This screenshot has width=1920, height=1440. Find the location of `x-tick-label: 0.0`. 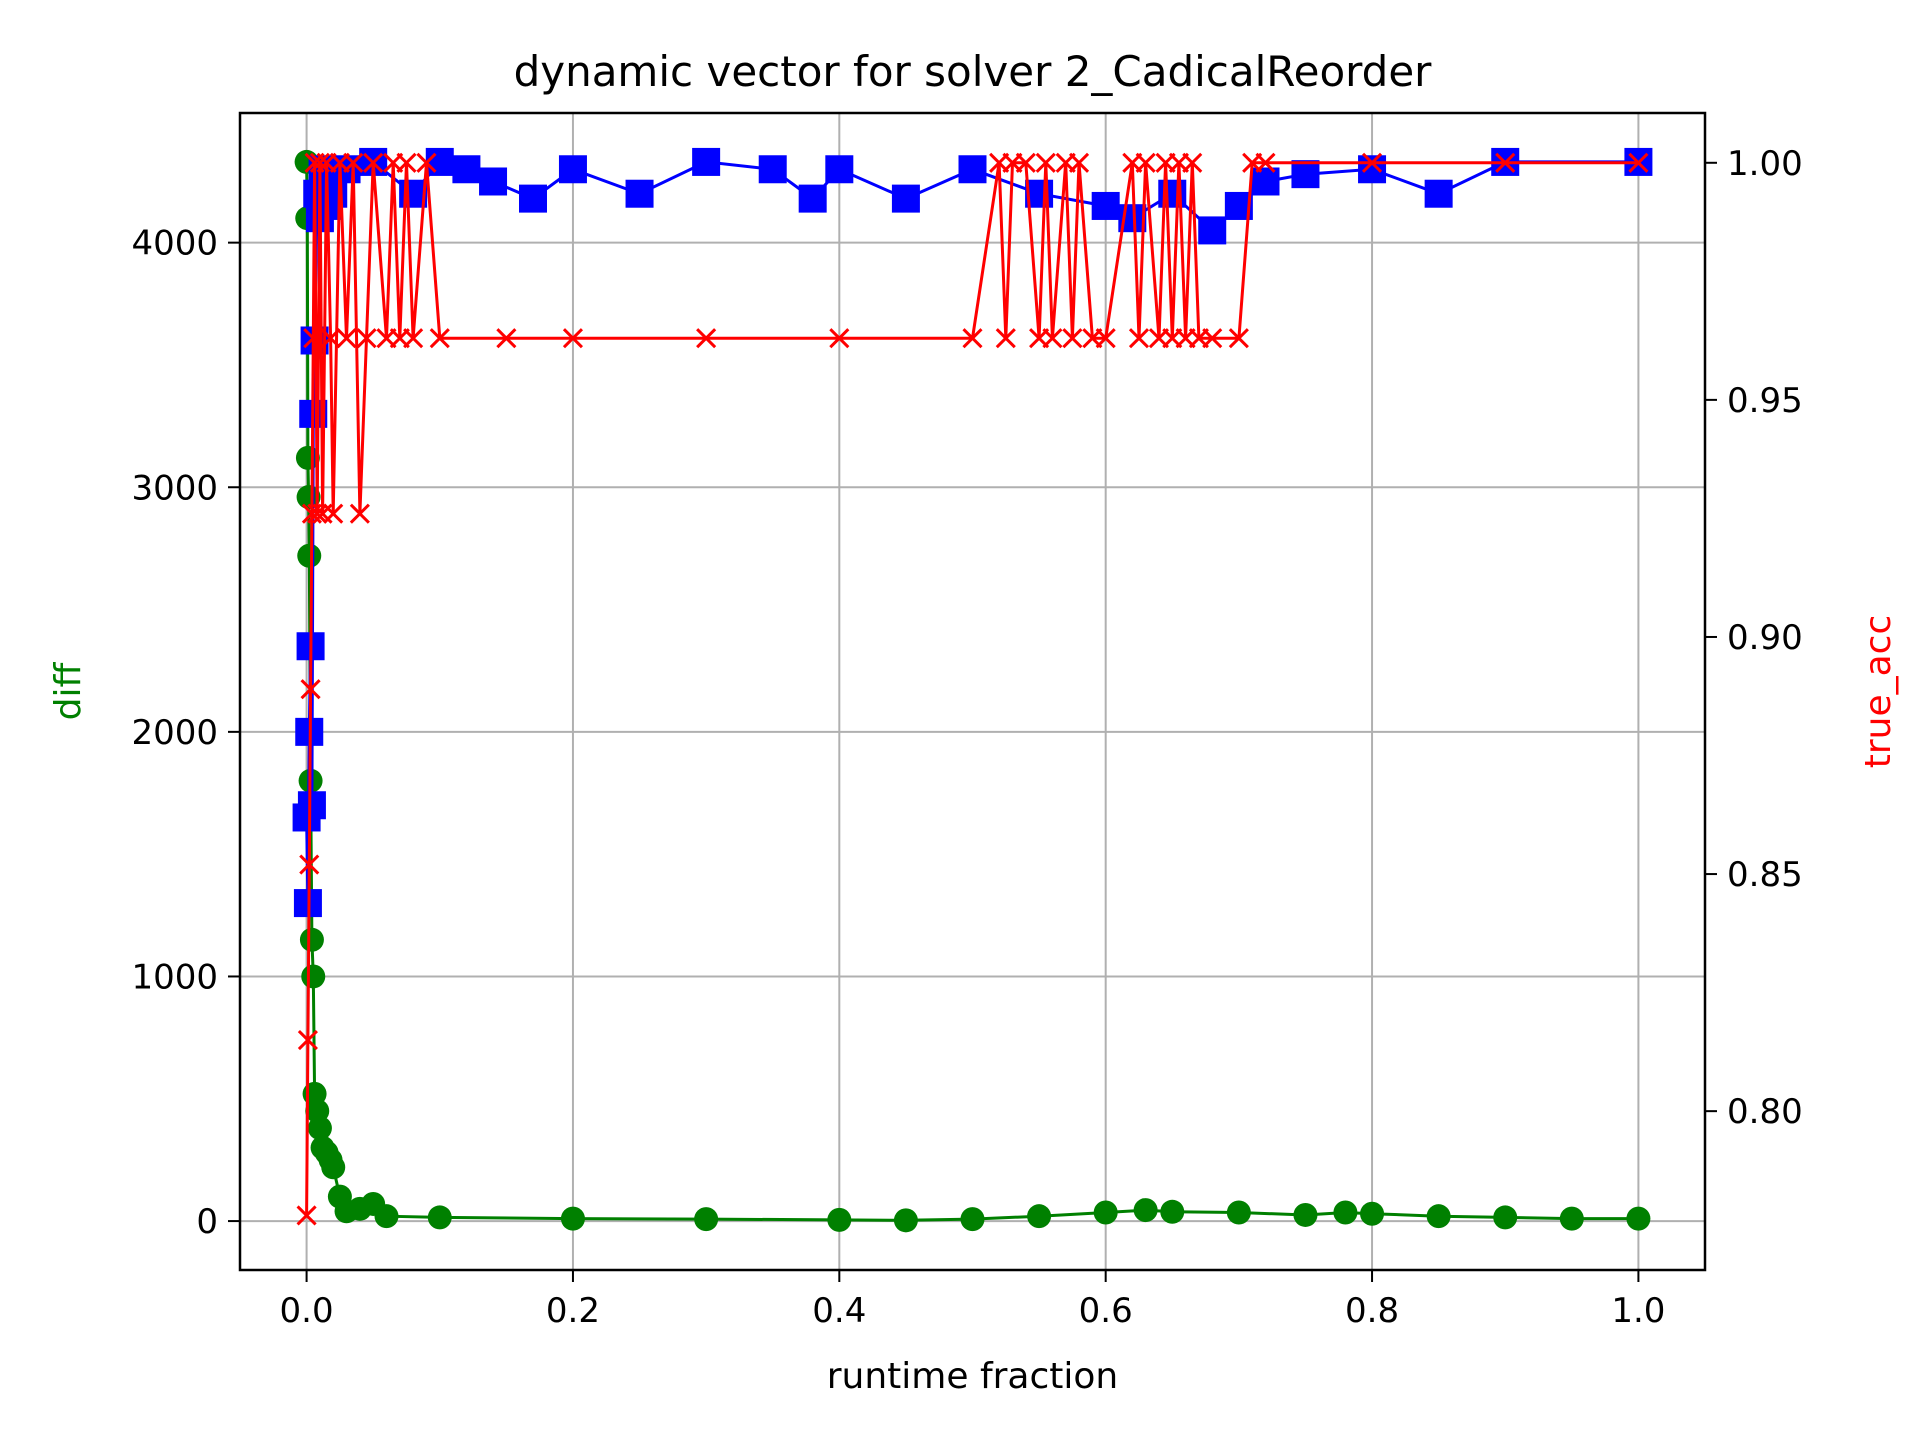

x-tick-label: 0.0 is located at coordinates (307, 1311).